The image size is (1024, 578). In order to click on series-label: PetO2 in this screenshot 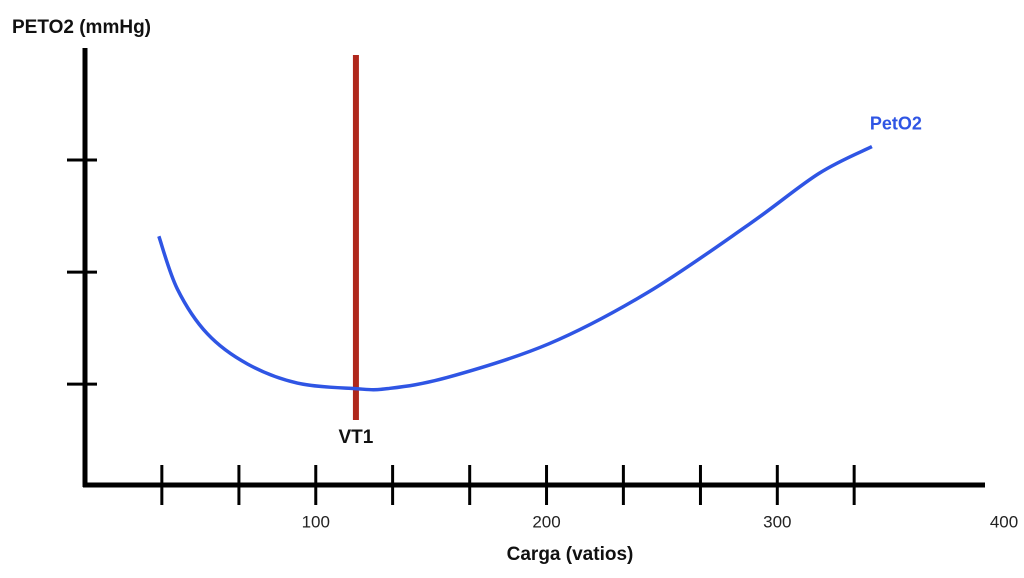, I will do `click(896, 123)`.